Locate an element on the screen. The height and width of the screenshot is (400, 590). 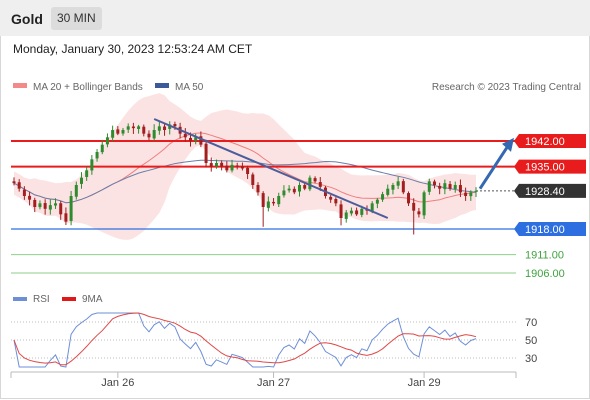
rsi-ma-legend-label: 9MA is located at coordinates (92, 299).